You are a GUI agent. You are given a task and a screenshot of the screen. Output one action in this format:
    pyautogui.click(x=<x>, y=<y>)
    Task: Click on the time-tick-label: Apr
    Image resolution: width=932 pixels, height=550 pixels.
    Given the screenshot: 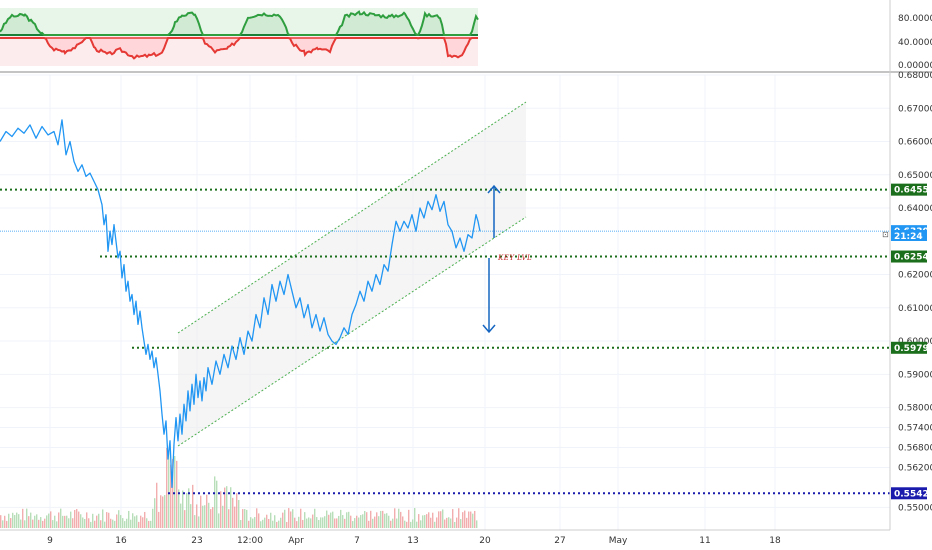 What is the action you would take?
    pyautogui.click(x=296, y=541)
    